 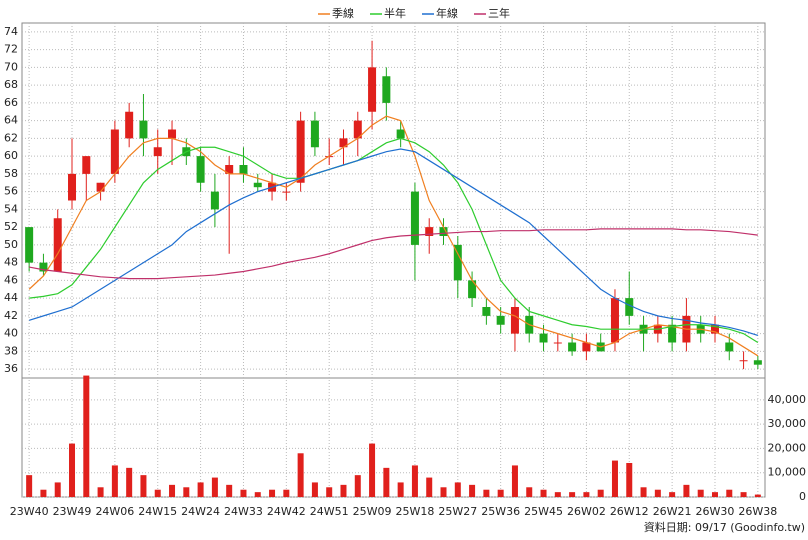 I want to click on x-tick-label: 23W40, so click(x=29, y=511).